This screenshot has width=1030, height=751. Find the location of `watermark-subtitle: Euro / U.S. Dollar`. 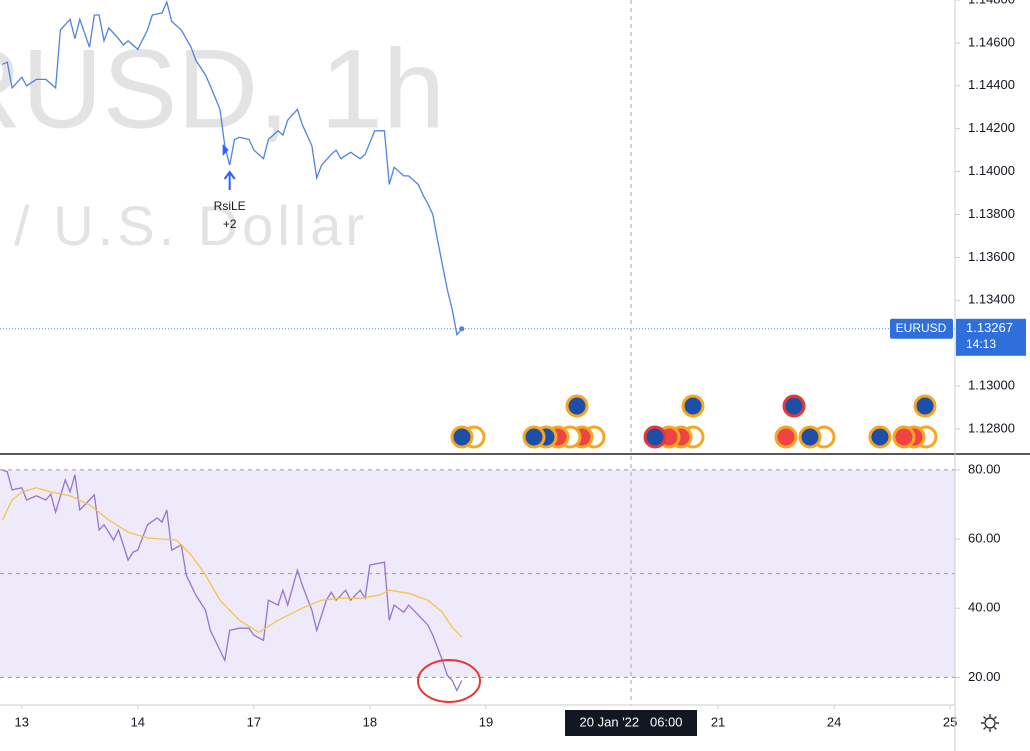

watermark-subtitle: Euro / U.S. Dollar is located at coordinates (184, 225).